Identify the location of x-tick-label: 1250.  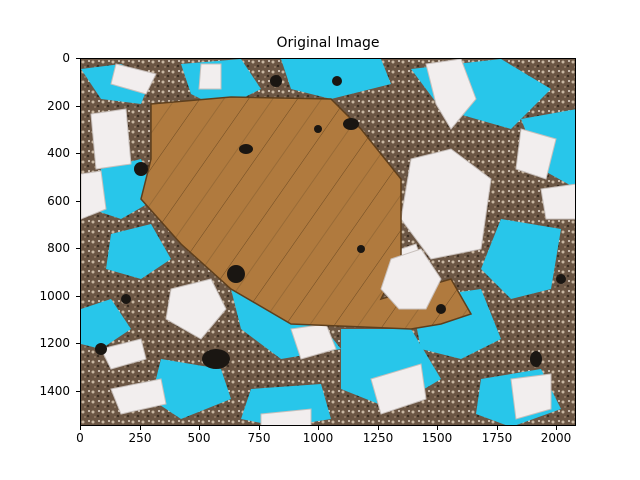
(378, 438).